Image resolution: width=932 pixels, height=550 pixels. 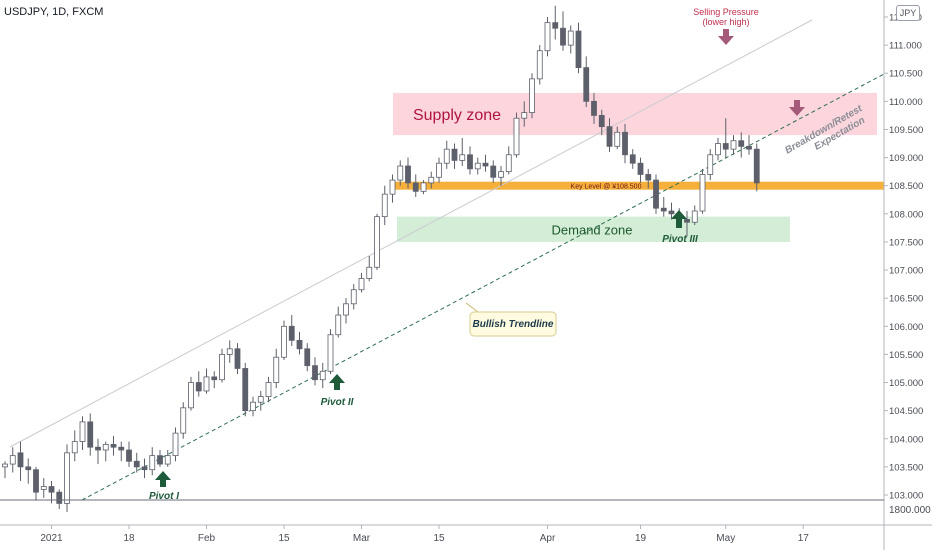 What do you see at coordinates (906, 214) in the screenshot?
I see `price-tick-label: 108.000` at bounding box center [906, 214].